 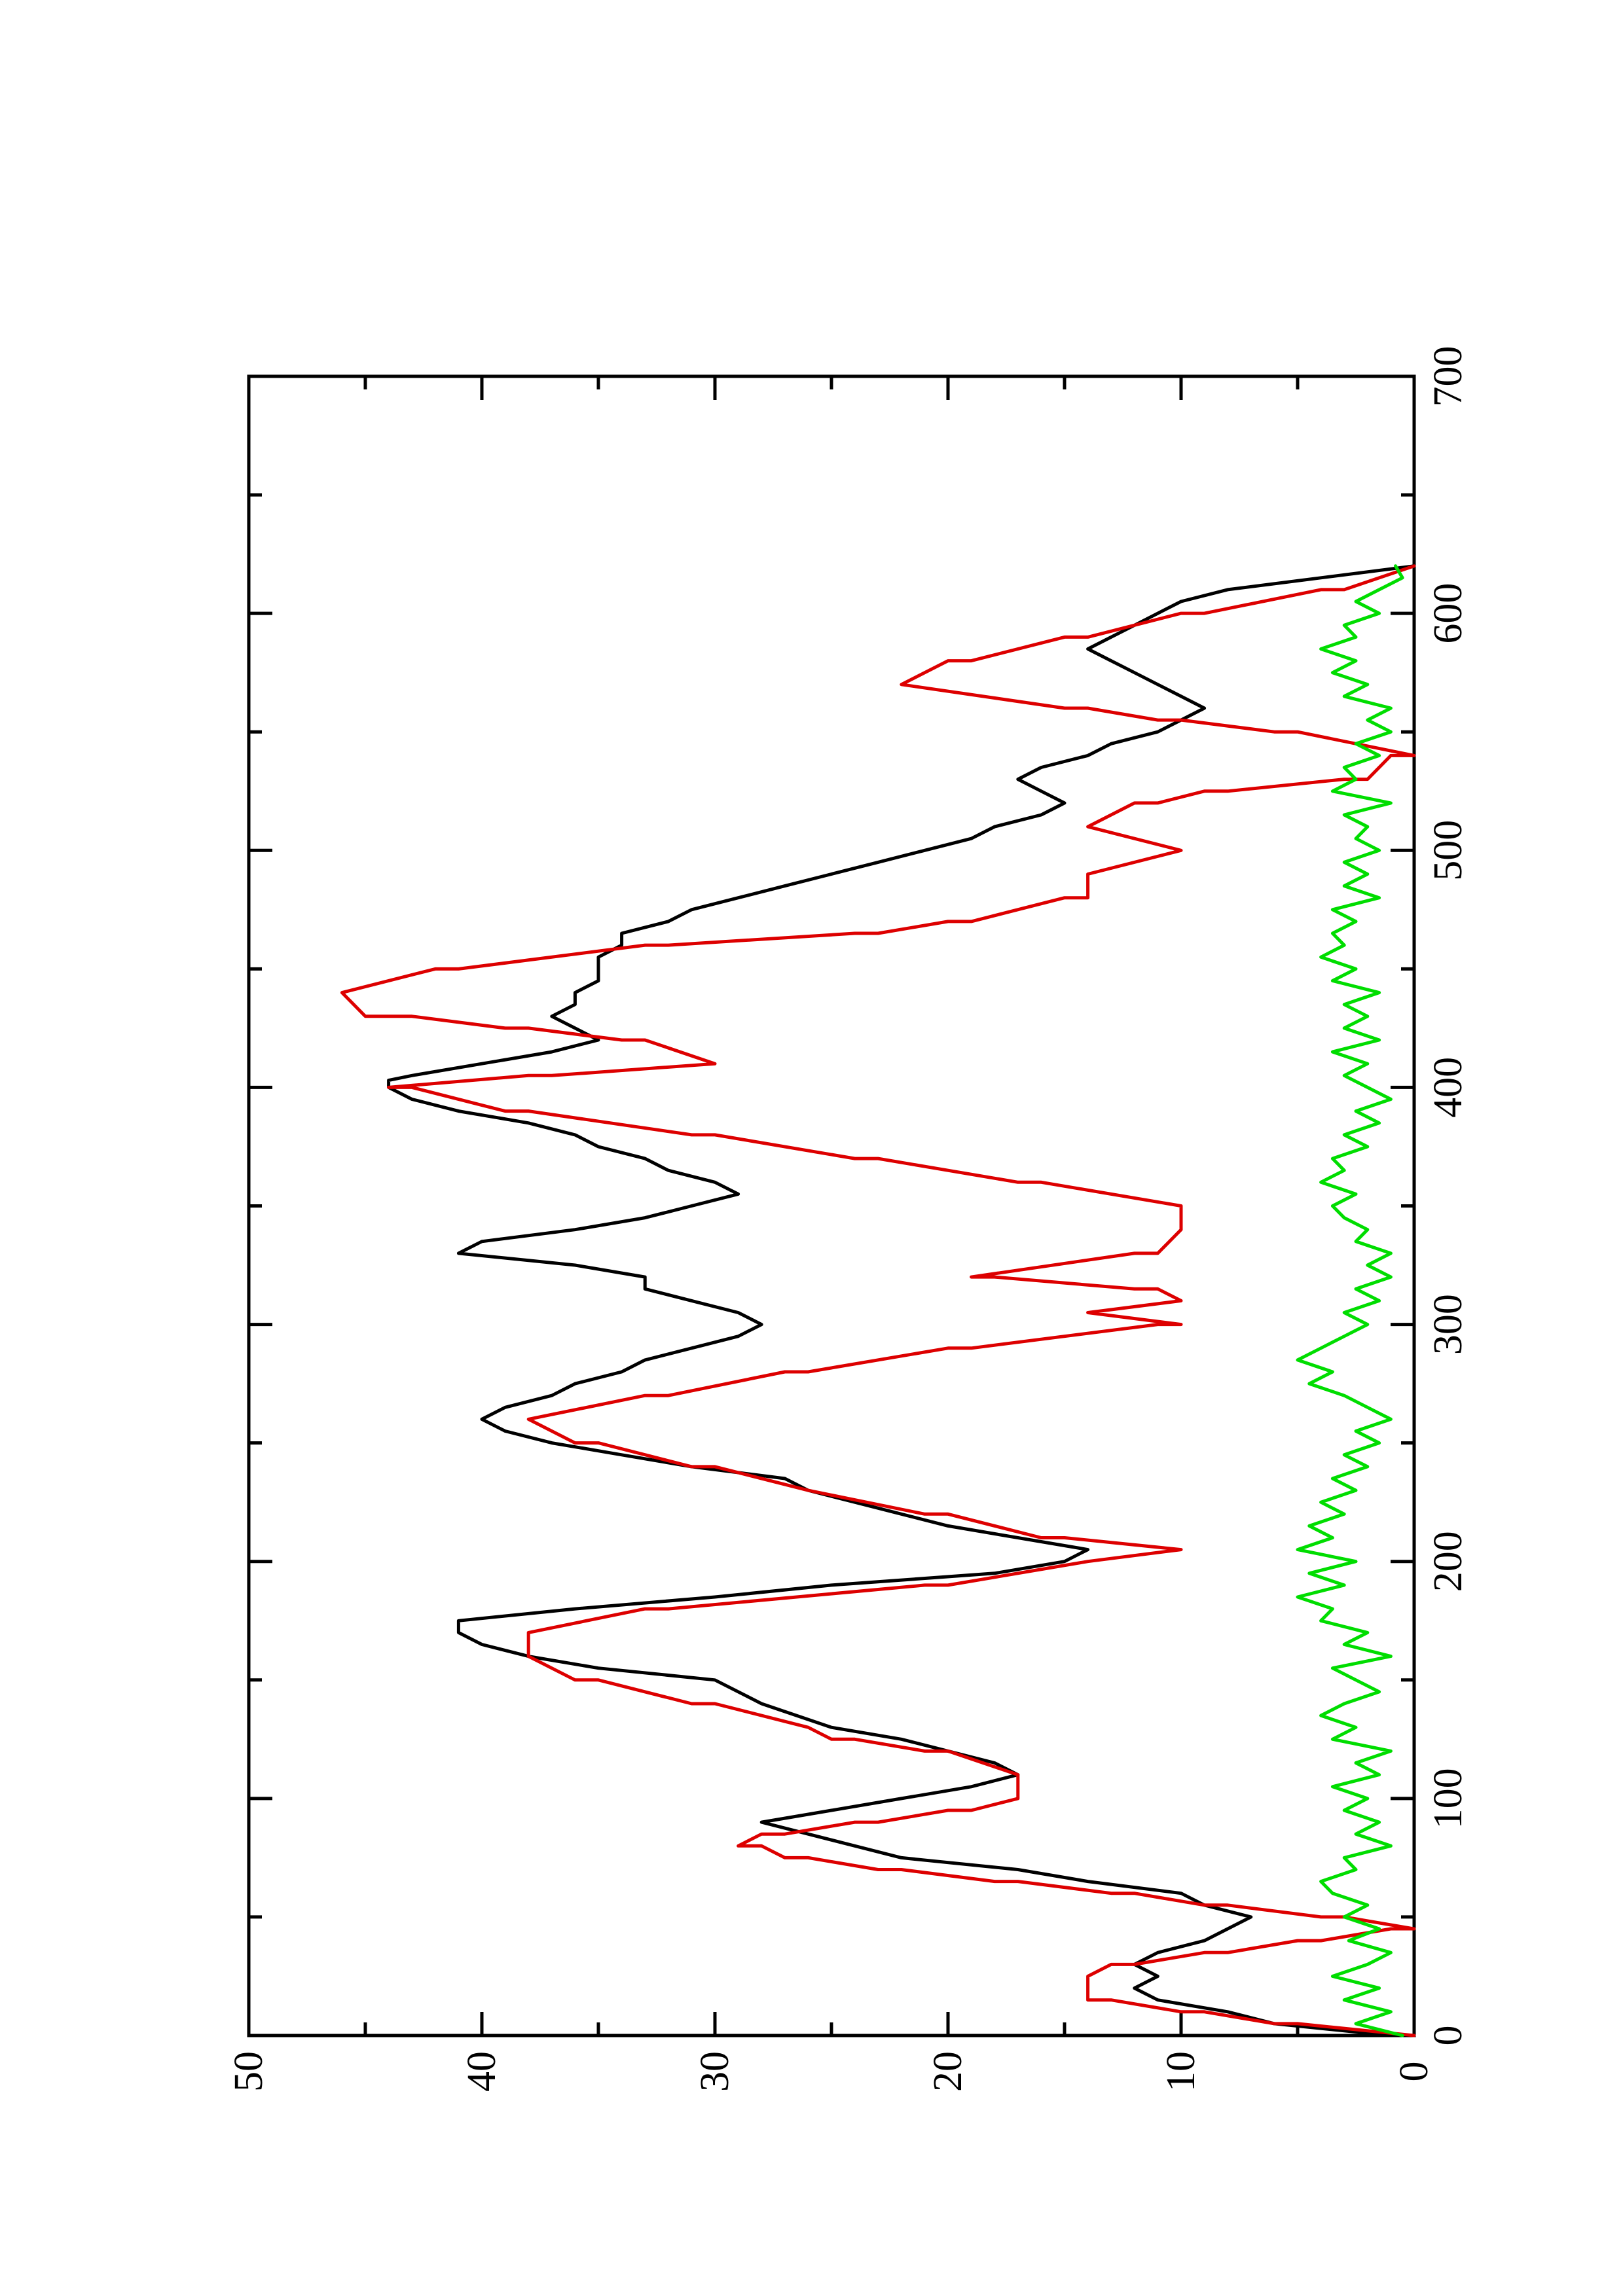 What do you see at coordinates (1448, 1324) in the screenshot?
I see `x-tick-label: 300` at bounding box center [1448, 1324].